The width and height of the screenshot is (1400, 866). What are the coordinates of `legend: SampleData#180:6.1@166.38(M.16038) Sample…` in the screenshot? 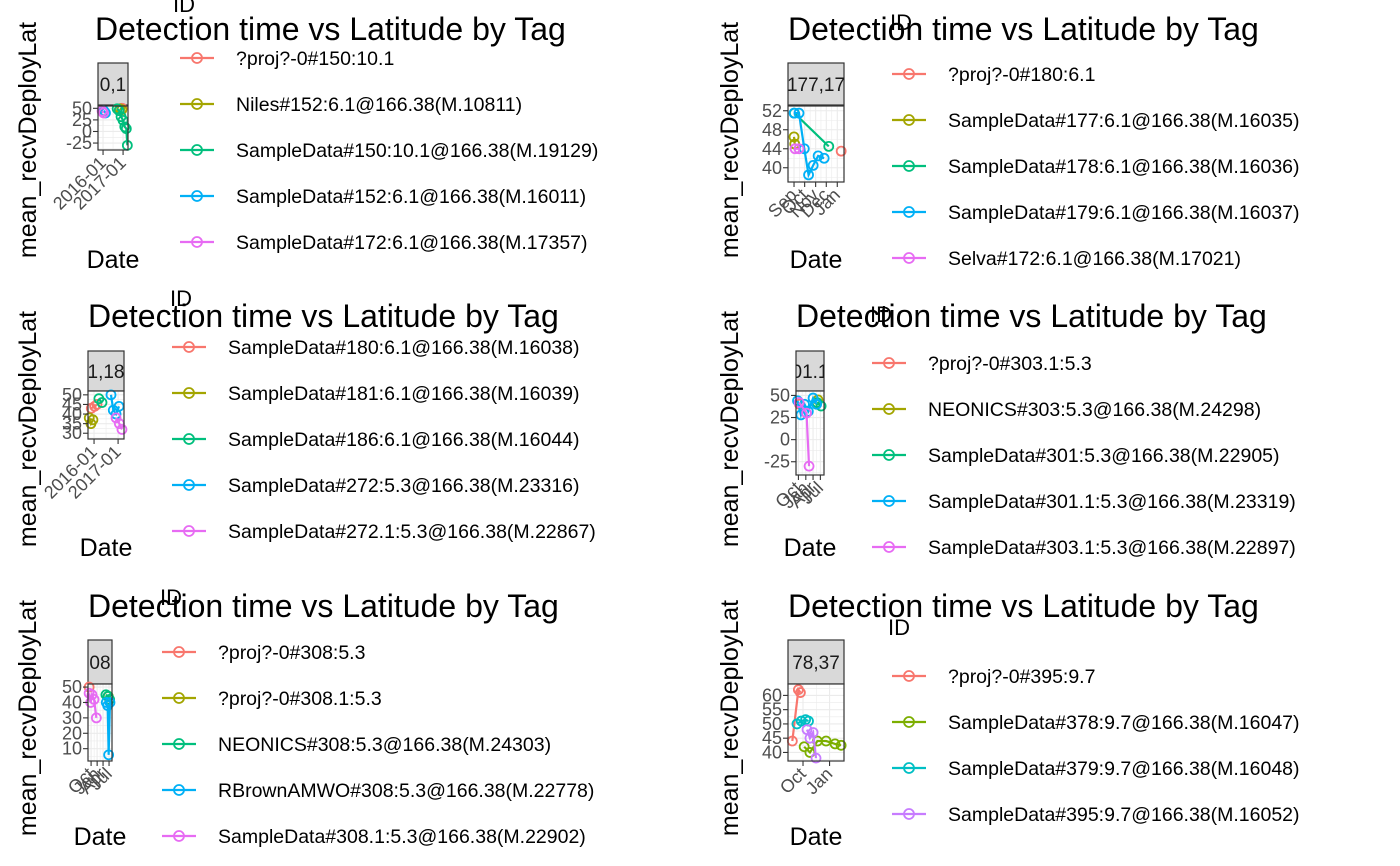 It's located at (384, 440).